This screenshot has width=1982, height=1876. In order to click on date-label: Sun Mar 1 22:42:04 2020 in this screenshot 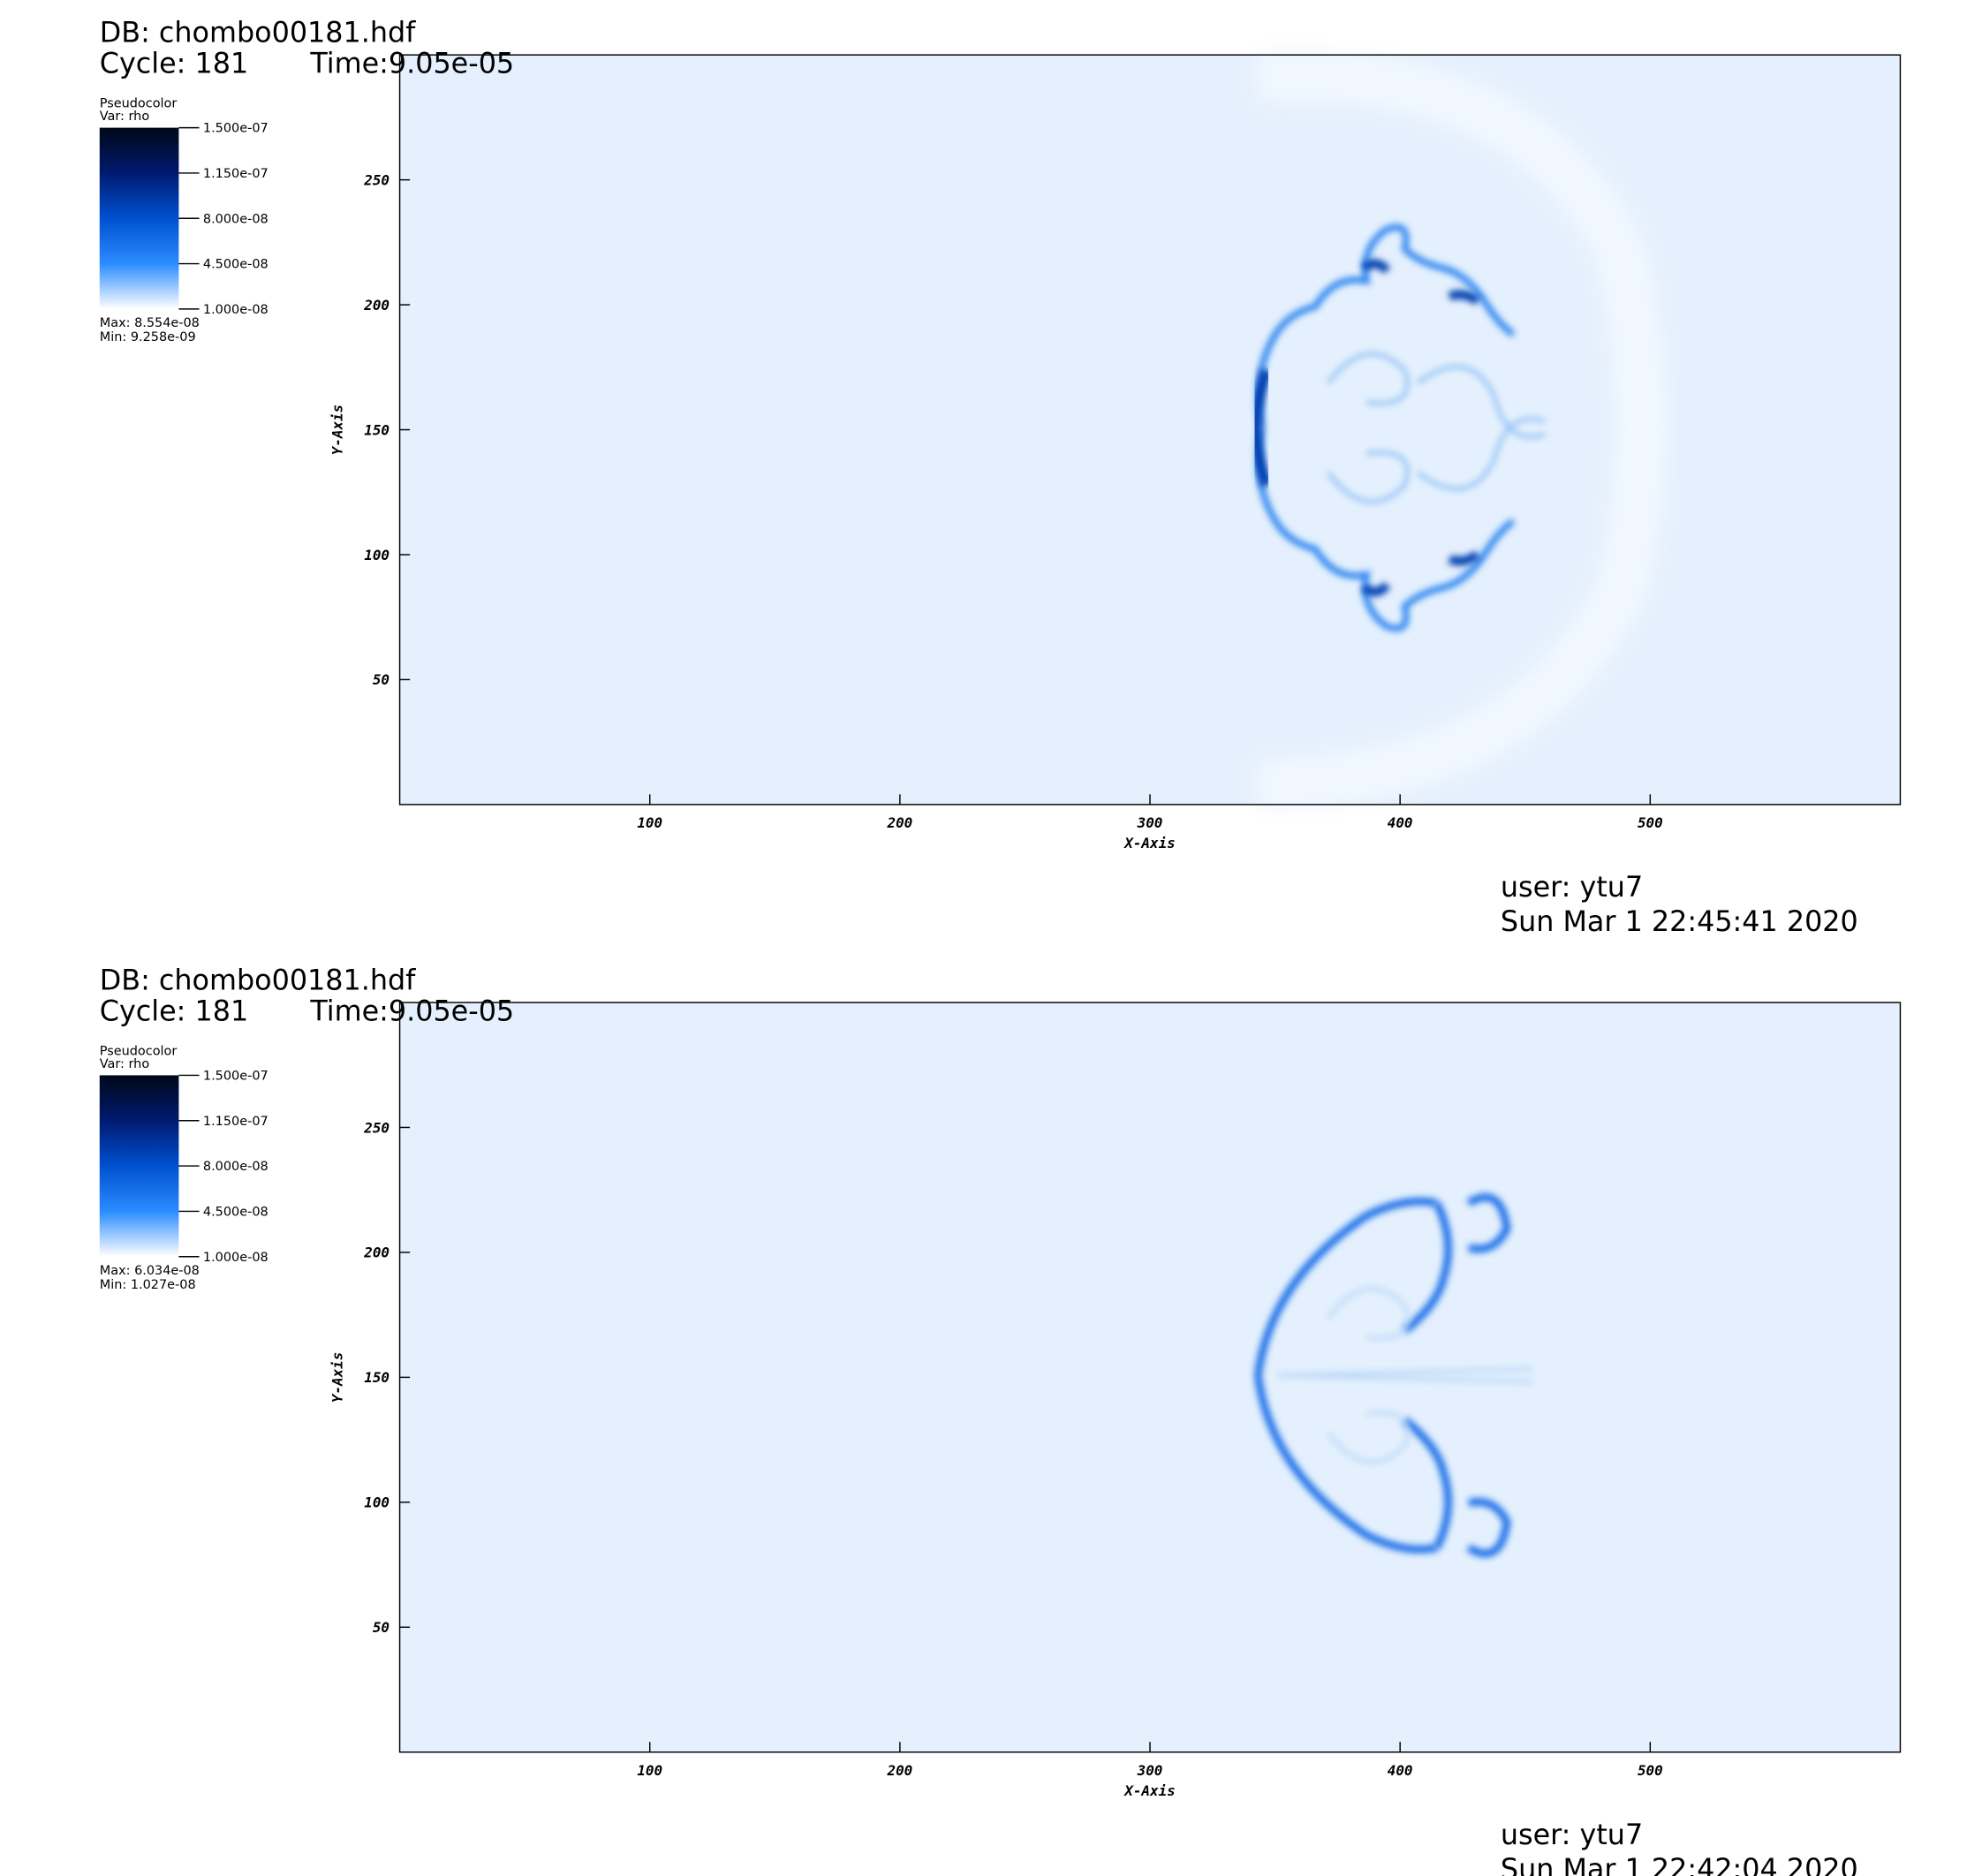, I will do `click(1680, 1864)`.